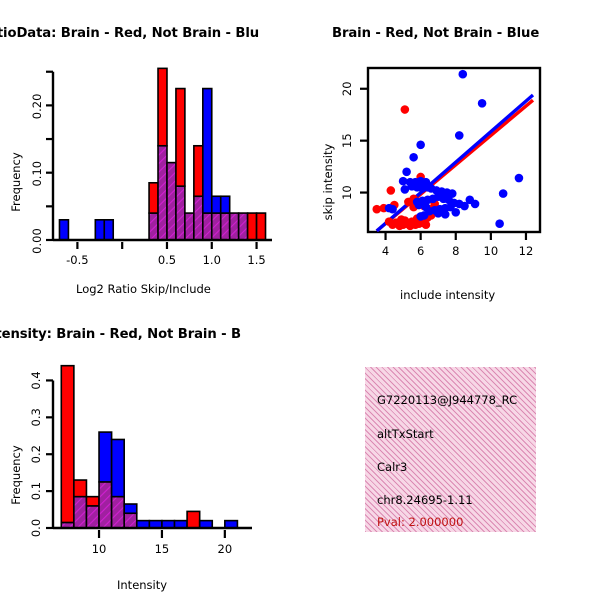  I want to click on intensity-histogram-title: ne Itensity: Brain - Red, Not Brain - B, so click(120, 334).